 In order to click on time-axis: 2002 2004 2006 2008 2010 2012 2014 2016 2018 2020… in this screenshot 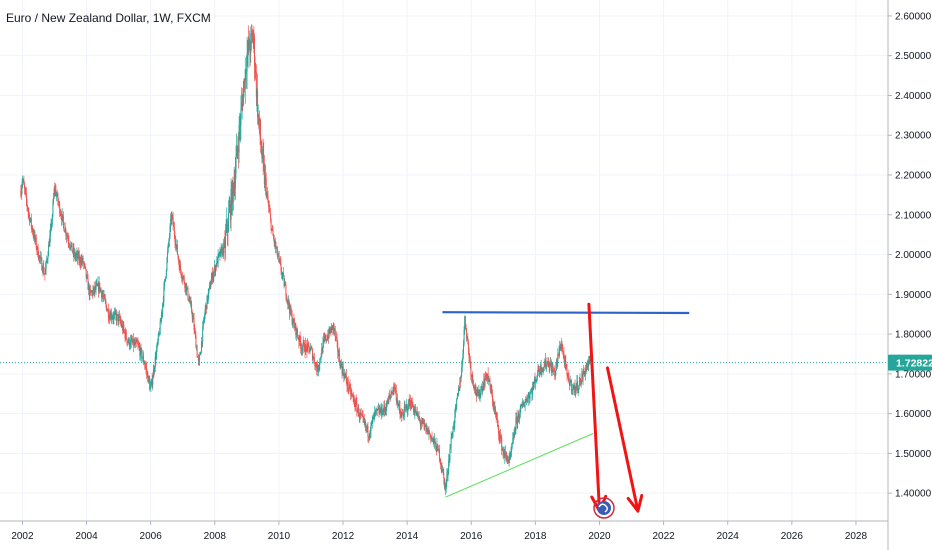, I will do `click(444, 531)`.